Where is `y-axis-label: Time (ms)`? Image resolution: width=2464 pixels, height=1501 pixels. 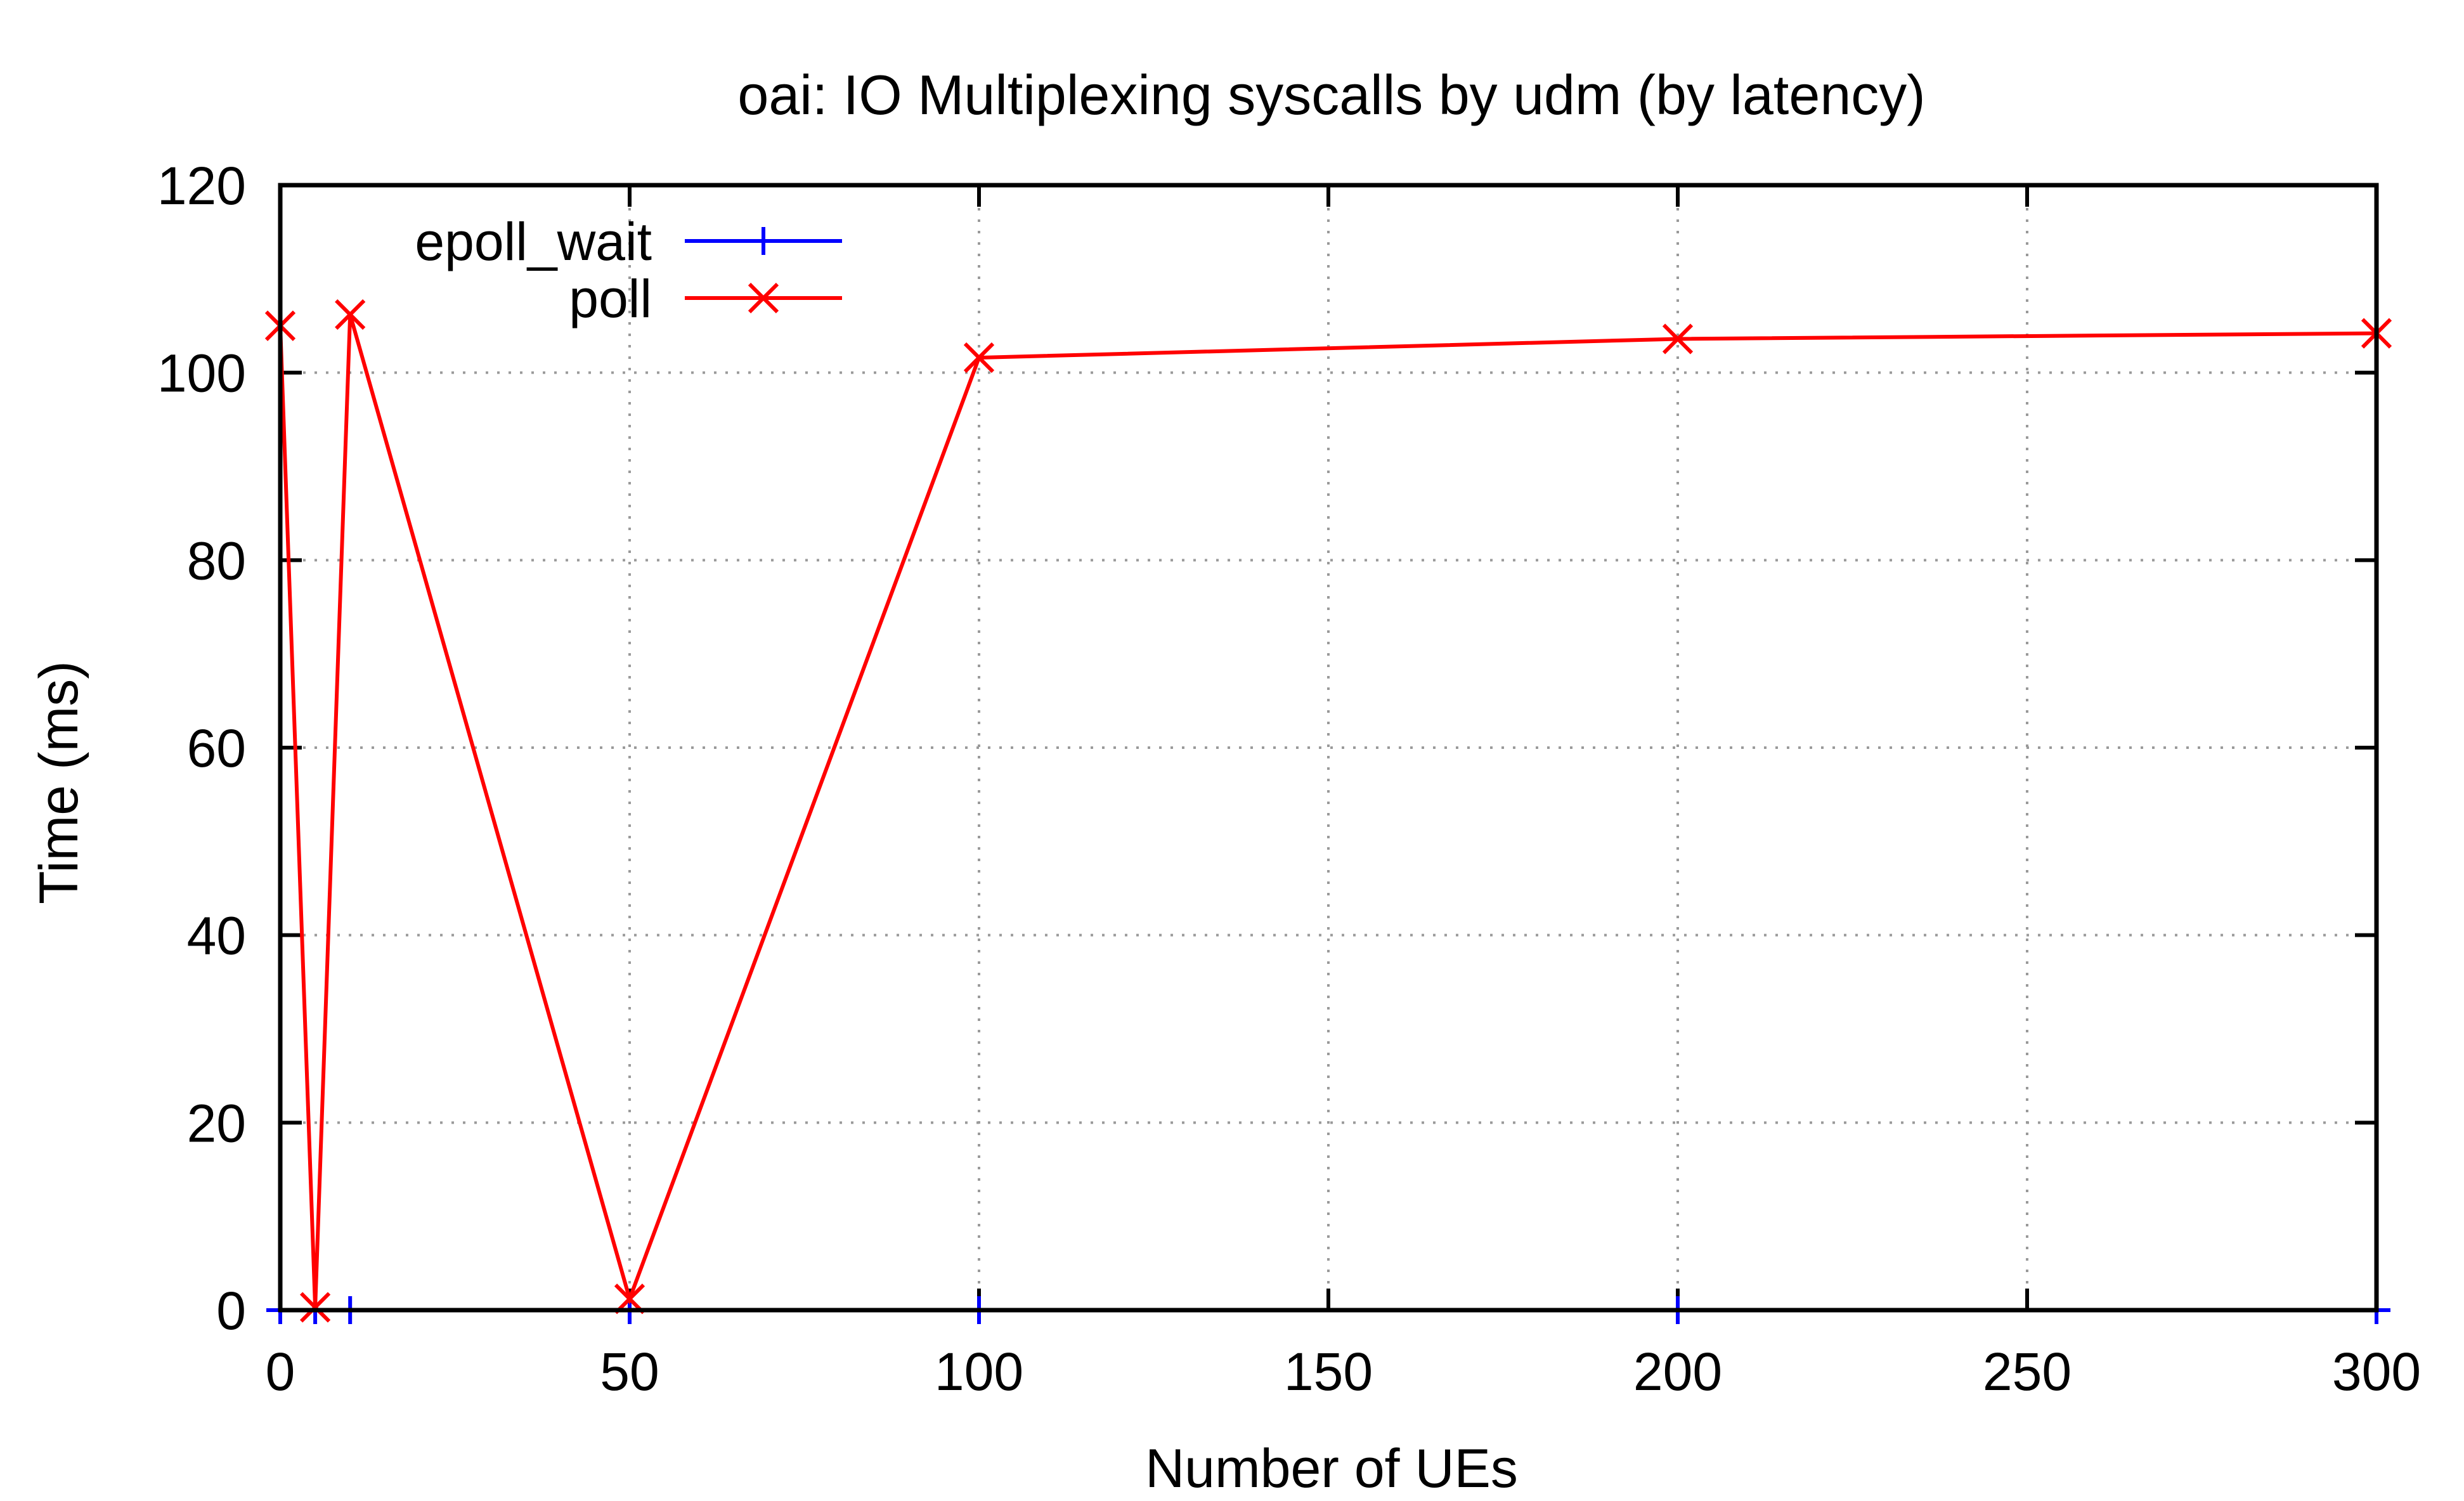
y-axis-label: Time (ms) is located at coordinates (59, 782).